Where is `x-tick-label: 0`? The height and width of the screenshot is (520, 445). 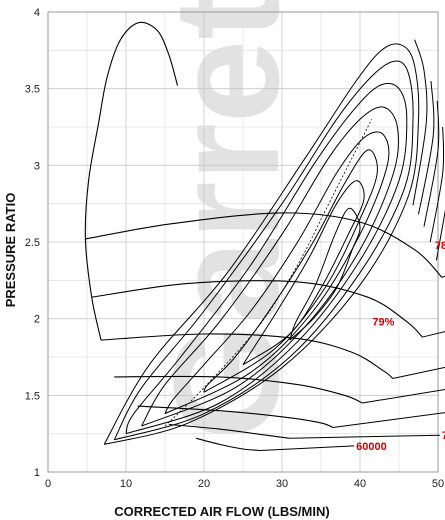 x-tick-label: 0 is located at coordinates (48, 484).